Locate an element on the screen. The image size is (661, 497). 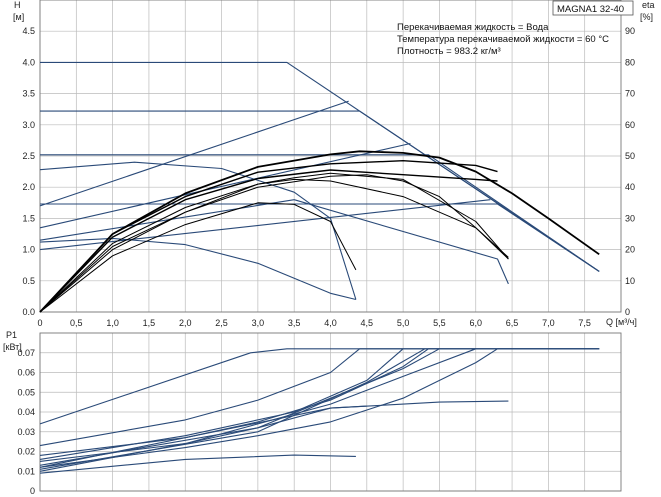
x-tick-label: 3,5 is located at coordinates (294, 323).